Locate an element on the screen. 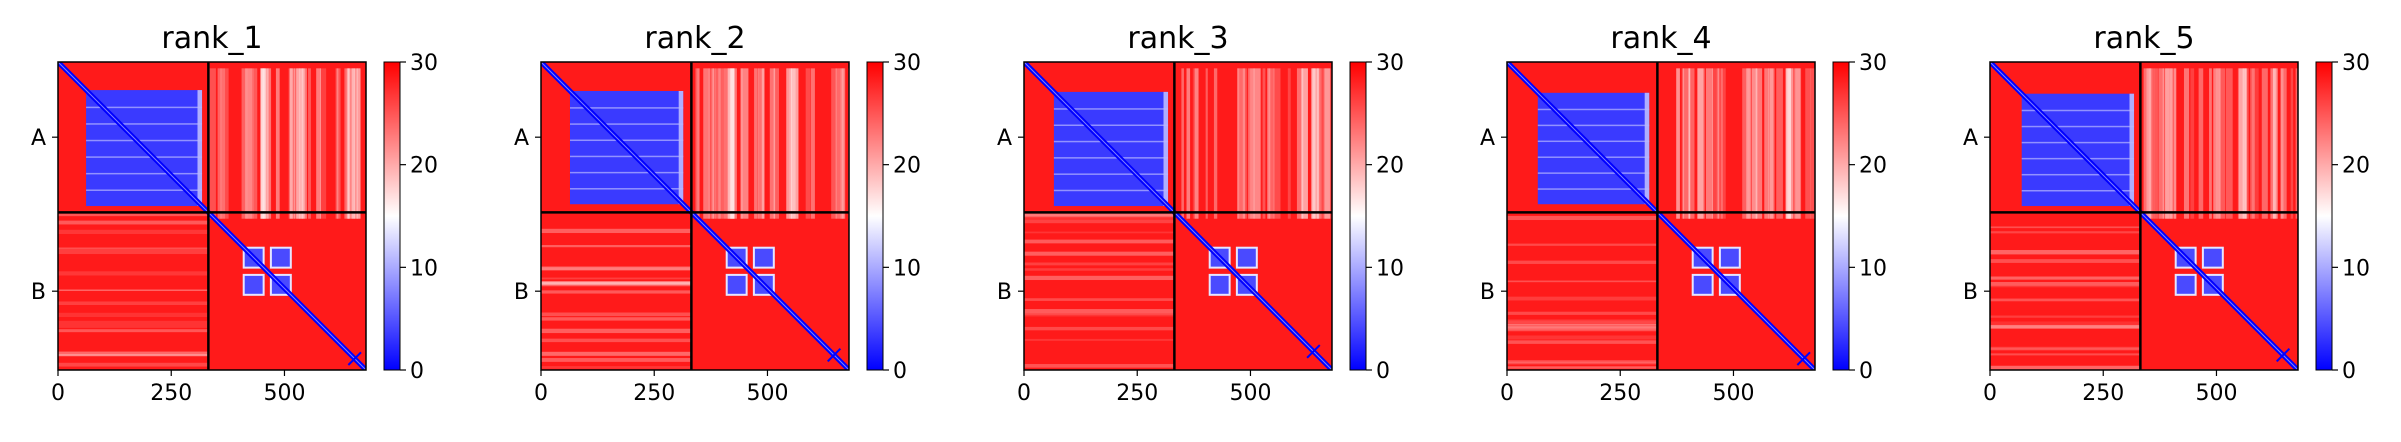  panel-title: rank_1 is located at coordinates (211, 38).